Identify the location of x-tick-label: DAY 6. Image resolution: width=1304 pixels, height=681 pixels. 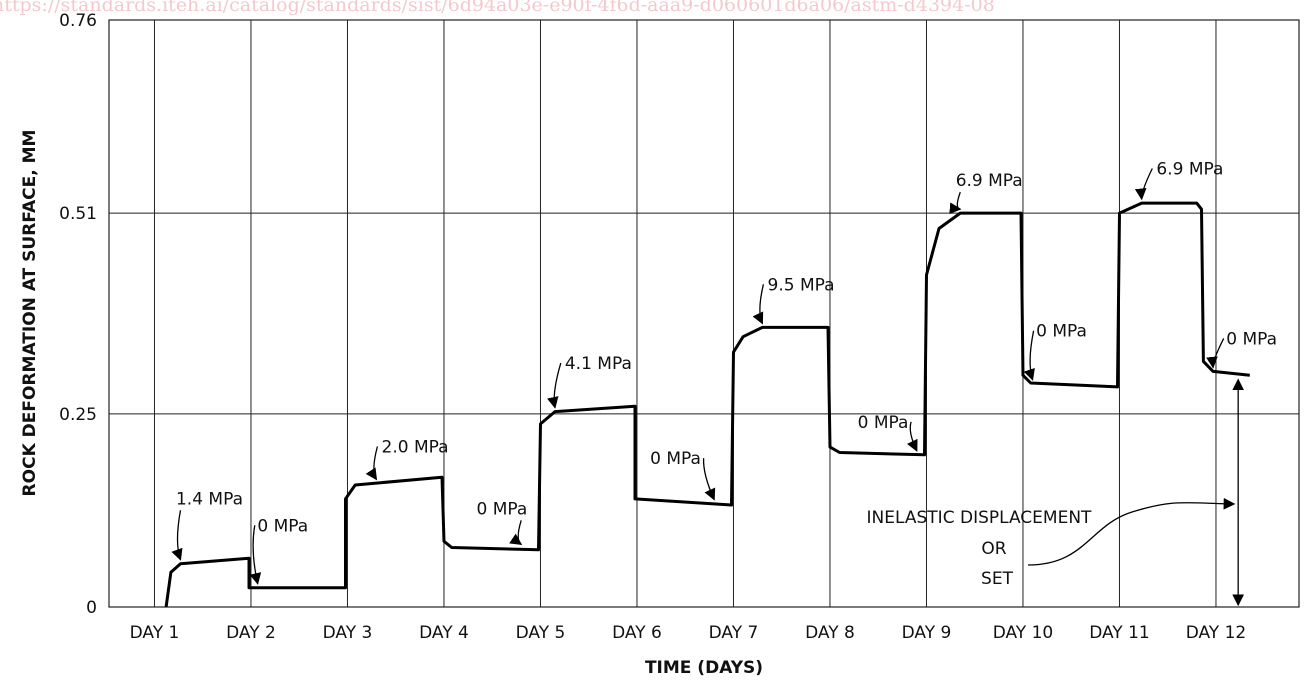
(637, 633).